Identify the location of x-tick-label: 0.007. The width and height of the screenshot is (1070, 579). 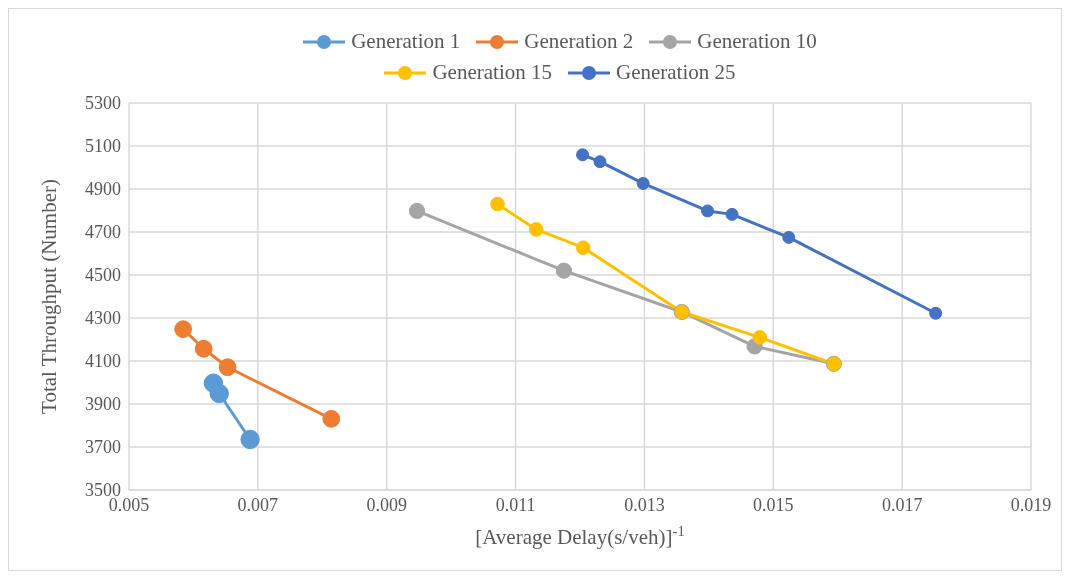
(258, 504).